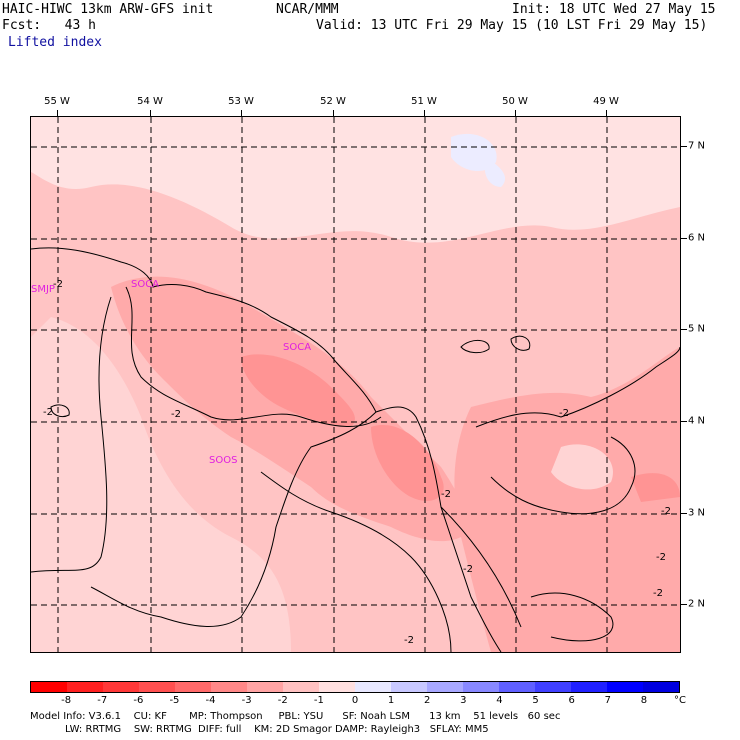 This screenshot has width=740, height=740. I want to click on colorbar-label: 0, so click(355, 700).